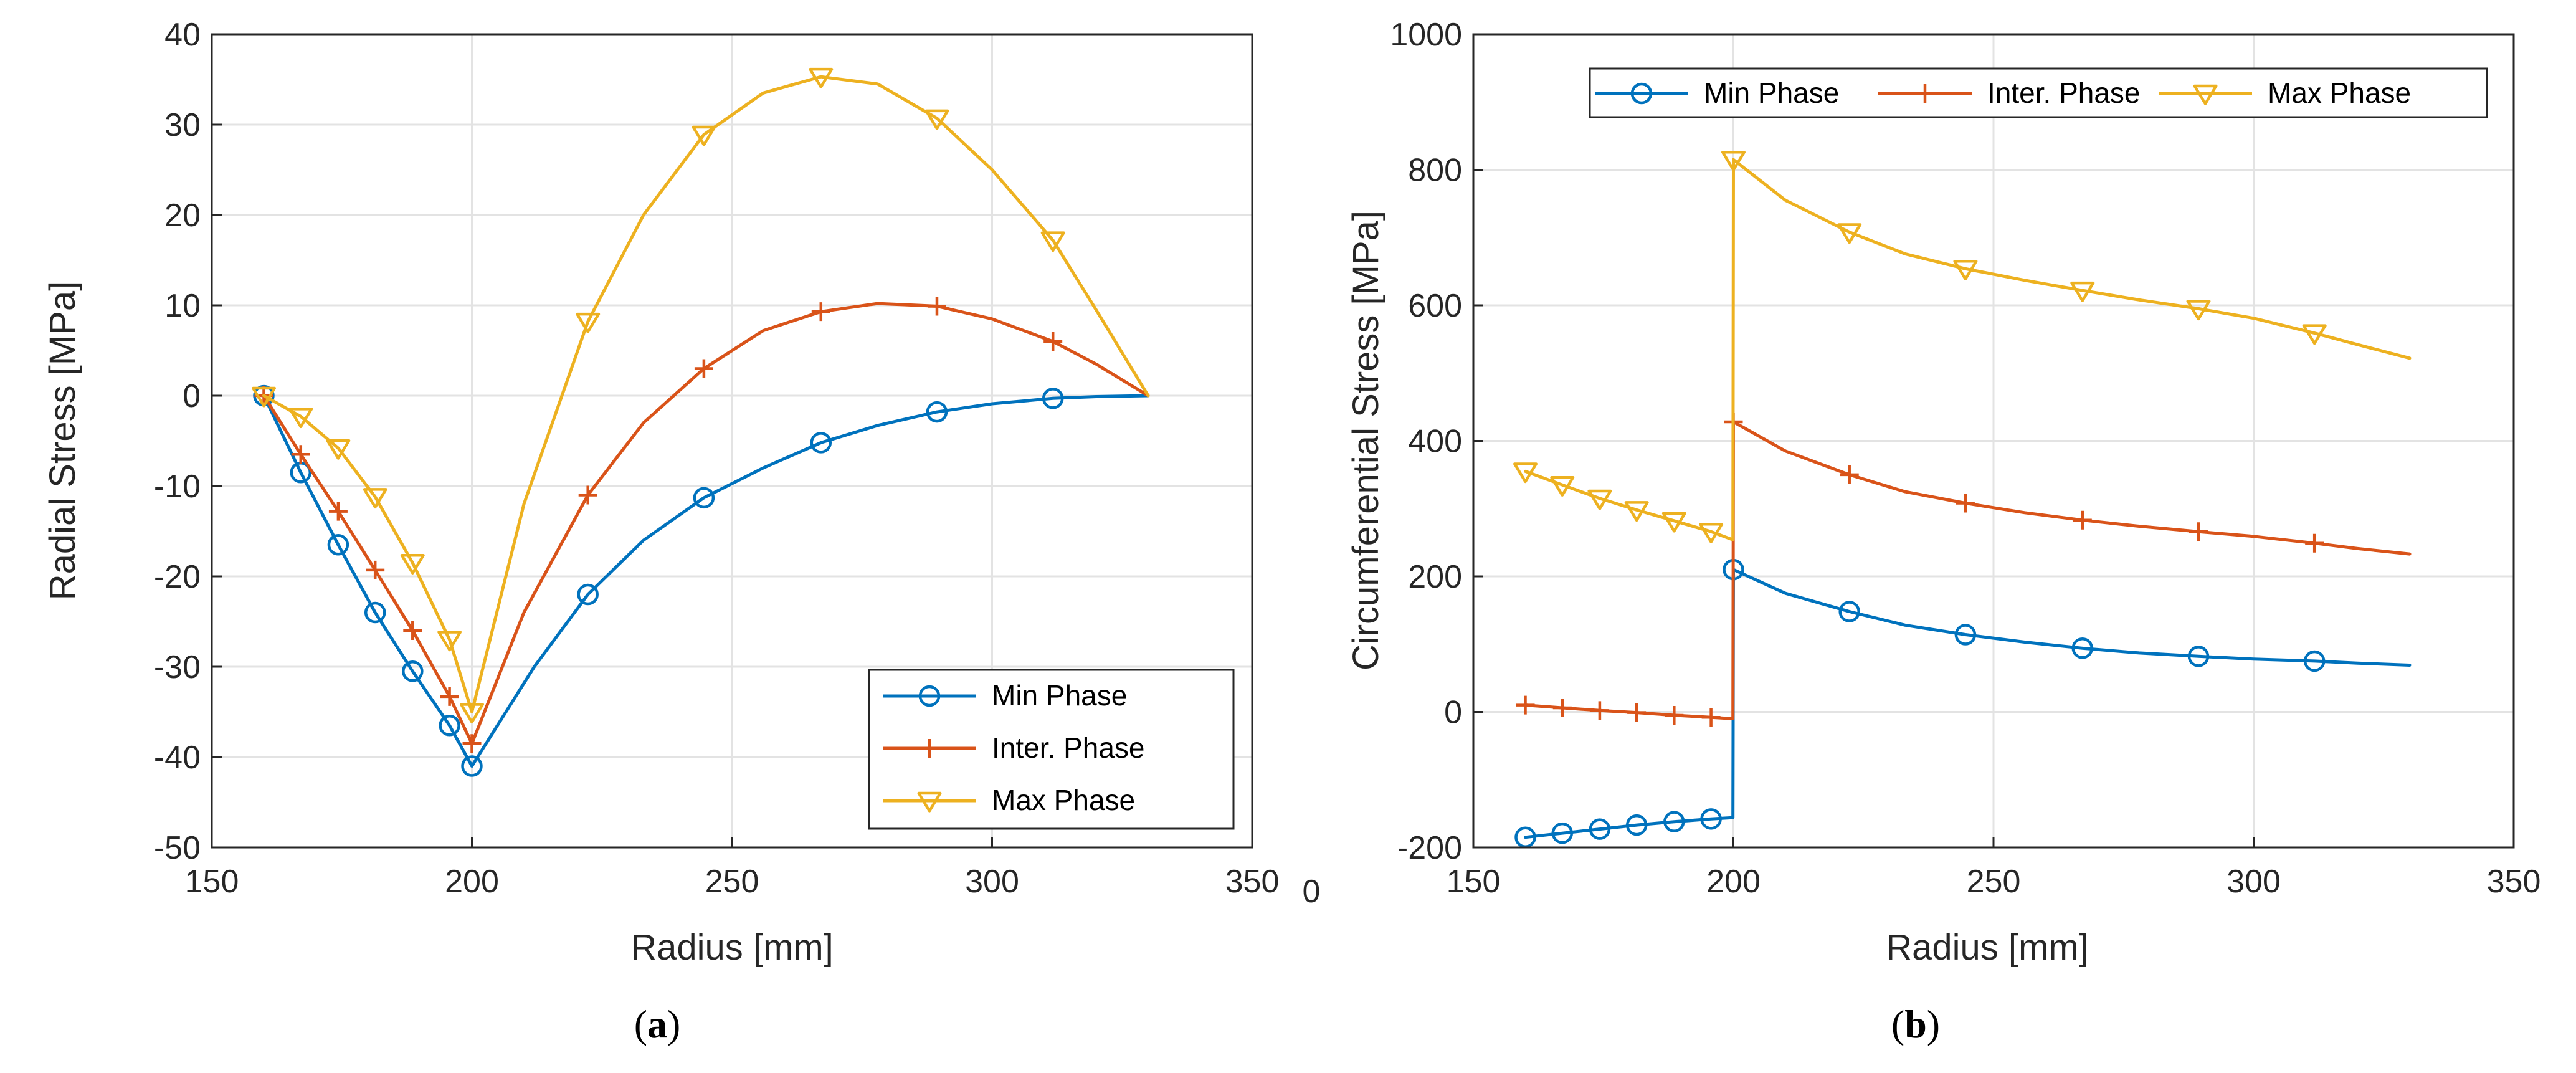  Describe the element at coordinates (1252, 882) in the screenshot. I see `chart-a-x-tick-label: 350` at that location.